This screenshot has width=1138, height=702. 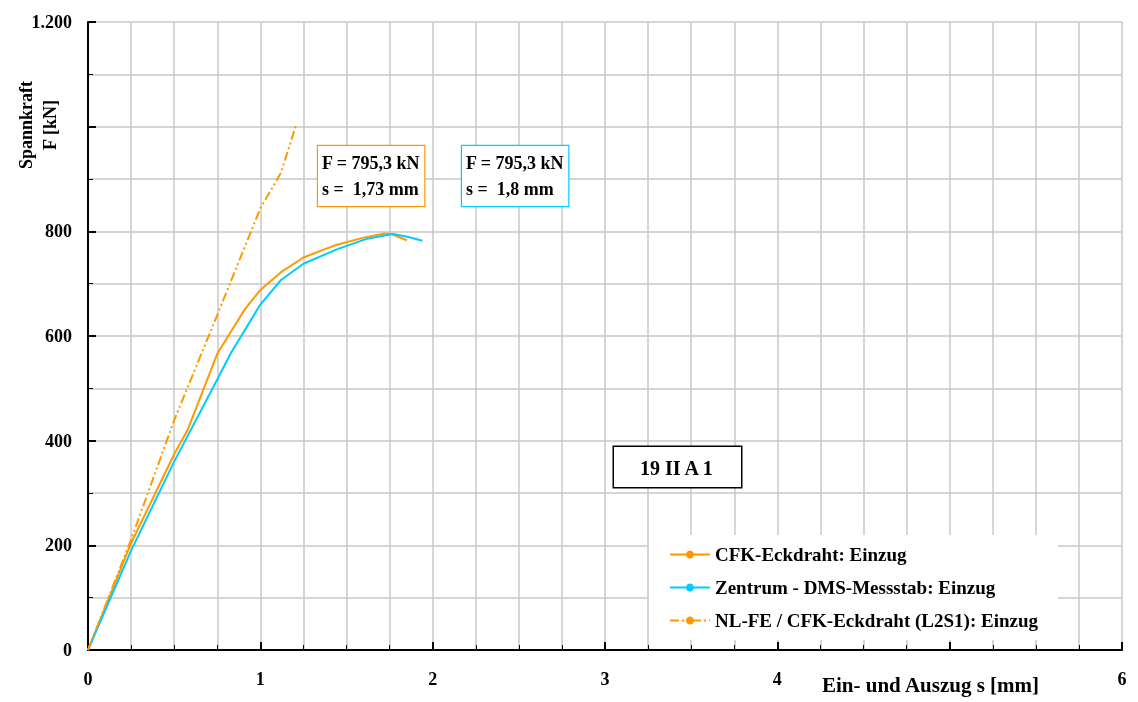 I want to click on x-tick-label: 3, so click(x=605, y=679).